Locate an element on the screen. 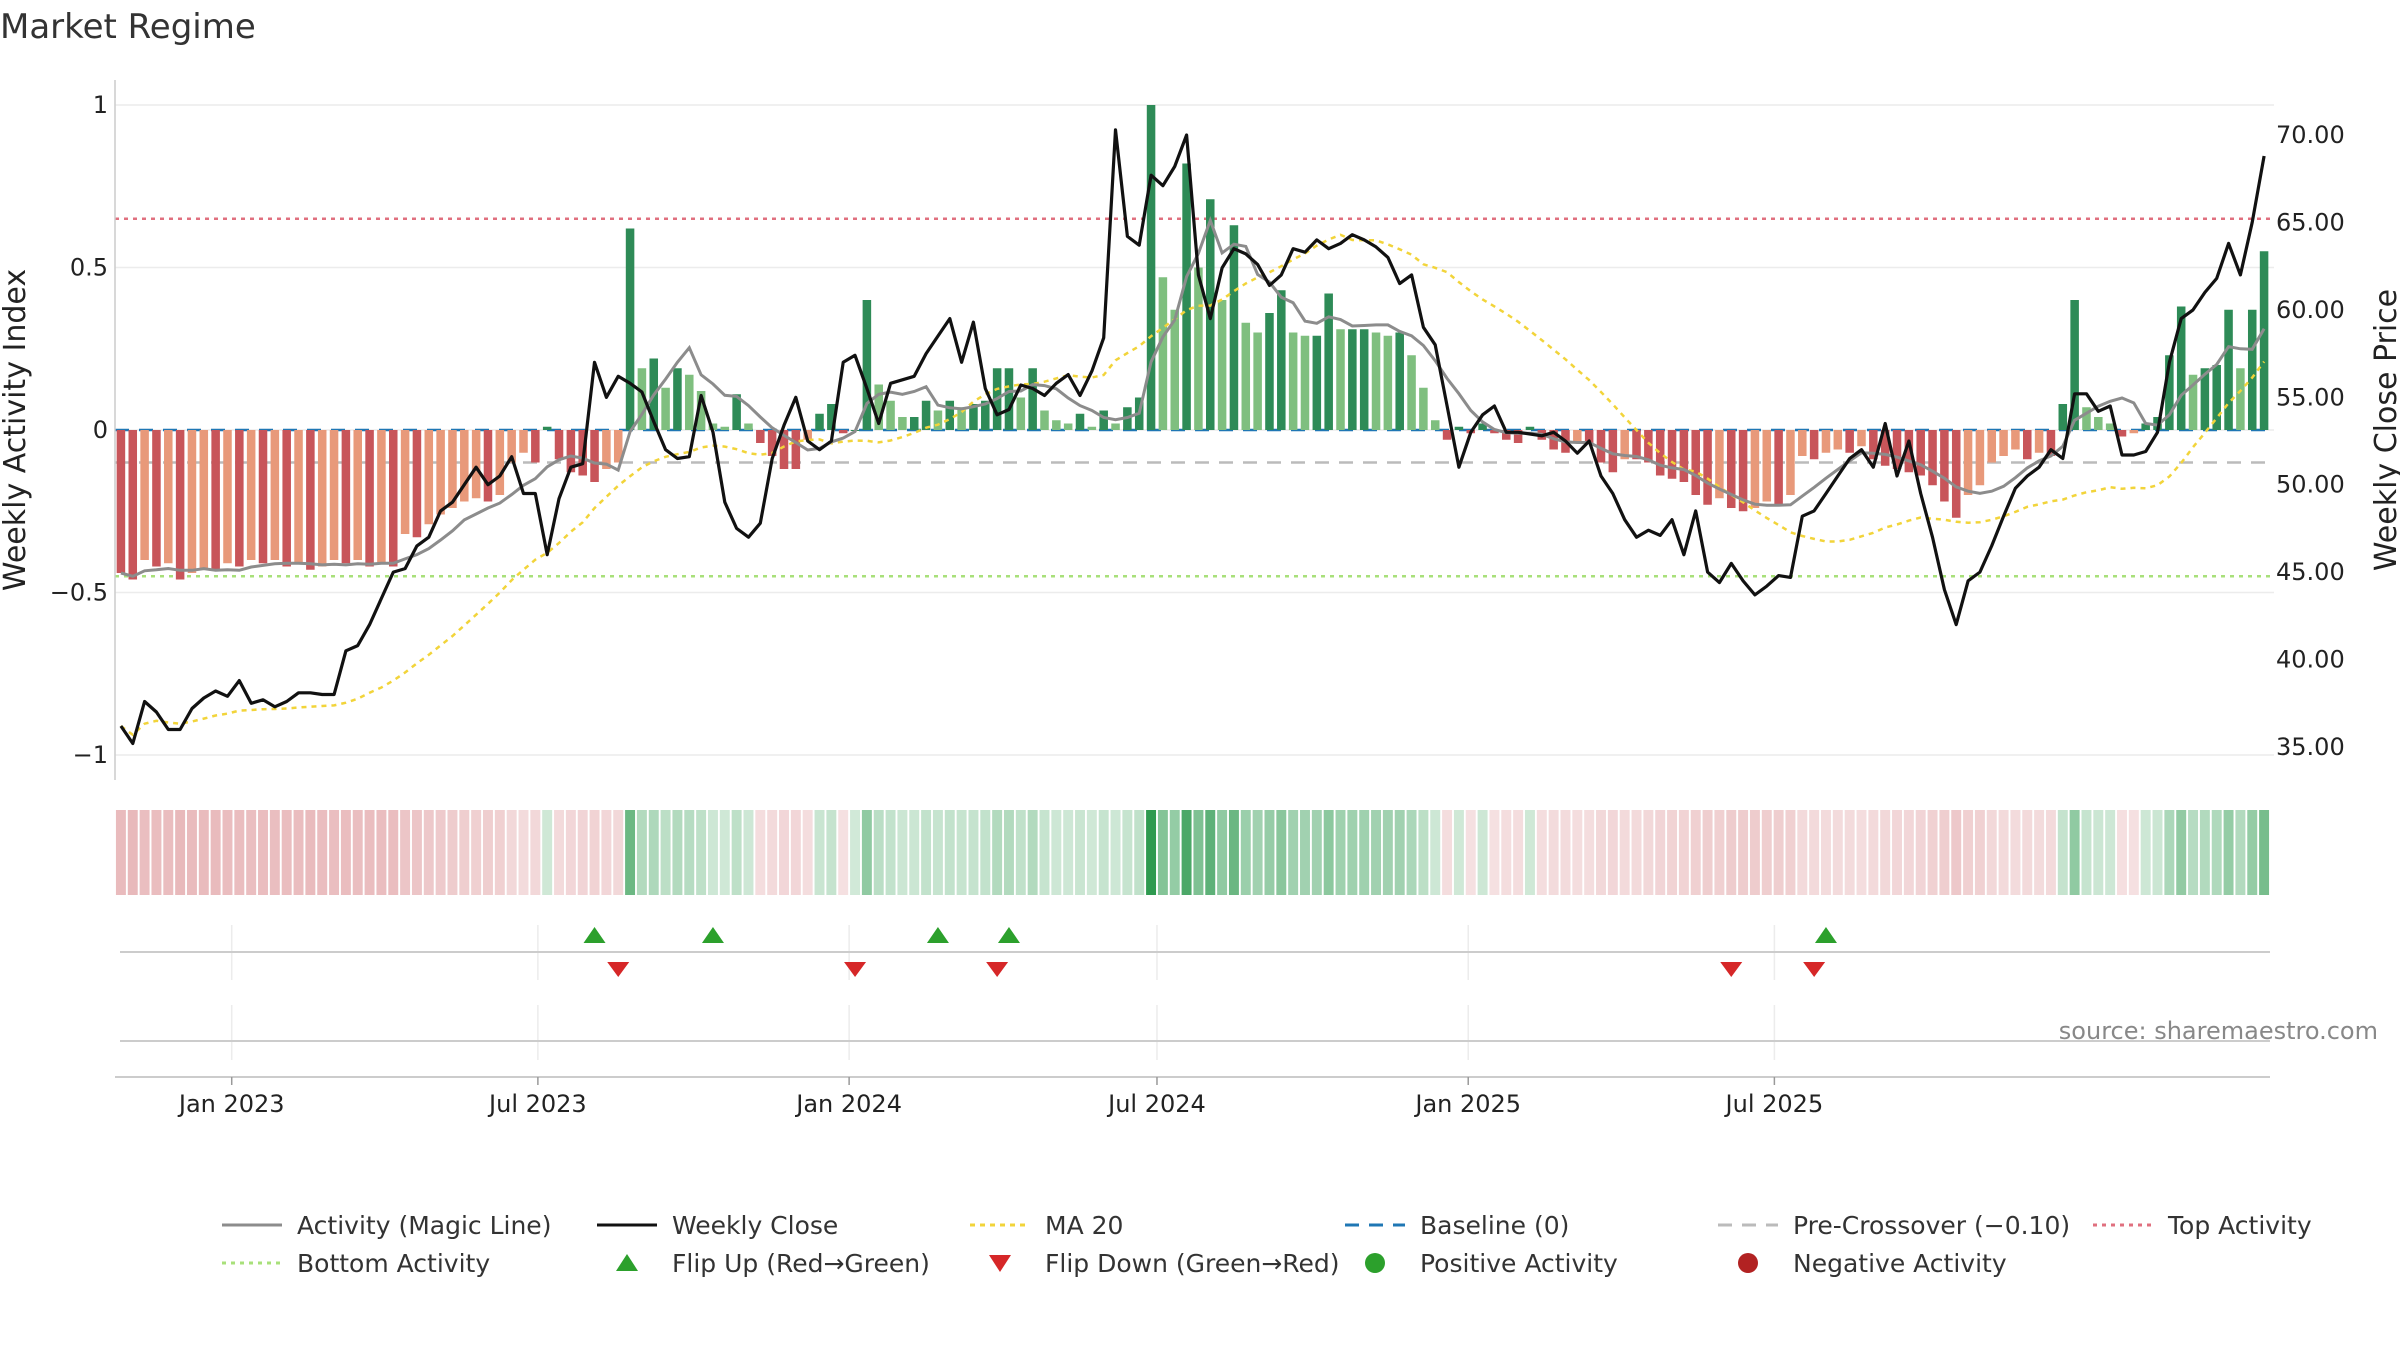 This screenshot has width=2400, height=1350. x-tick-label: Jan 2025 is located at coordinates (1467, 1104).